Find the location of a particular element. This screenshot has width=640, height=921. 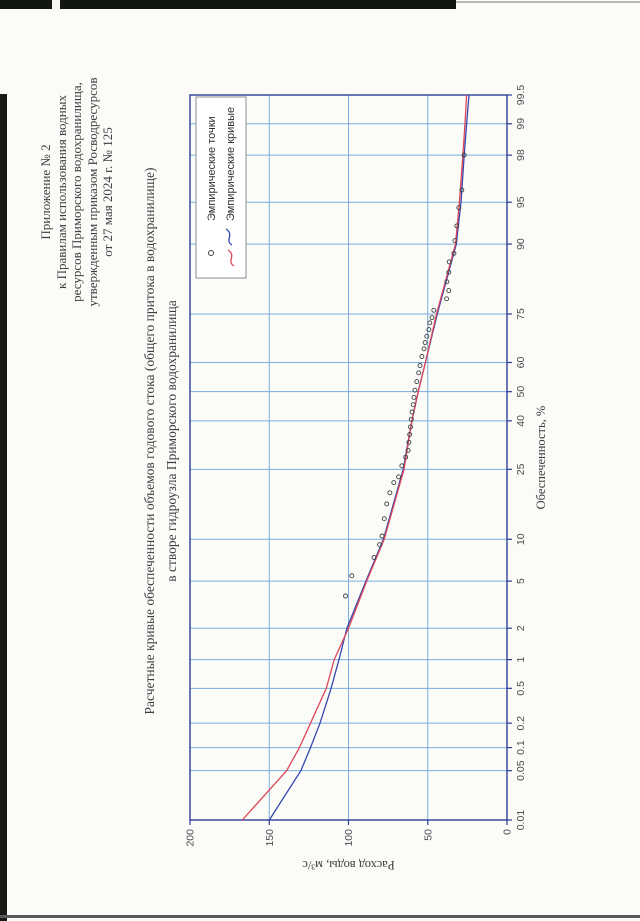

svg-text: 99 is located at coordinates (521, 124).